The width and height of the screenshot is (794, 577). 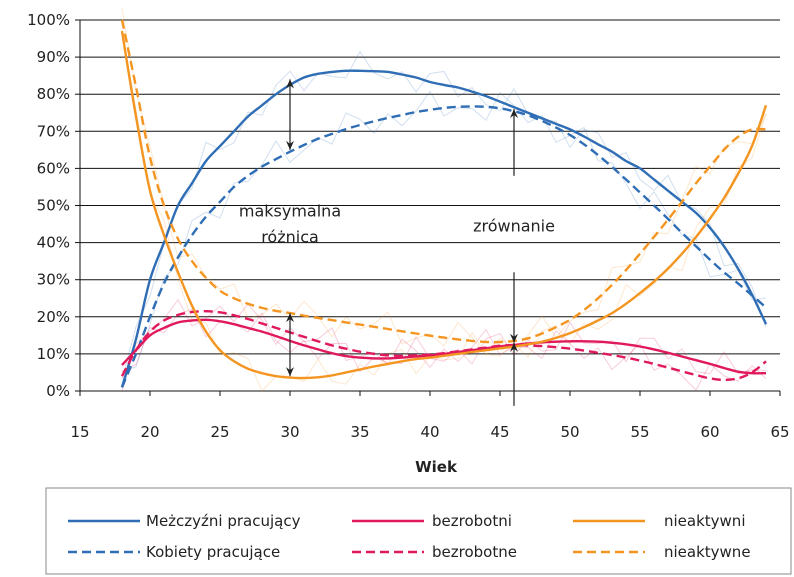 What do you see at coordinates (289, 432) in the screenshot?
I see `x-tick-label: 30` at bounding box center [289, 432].